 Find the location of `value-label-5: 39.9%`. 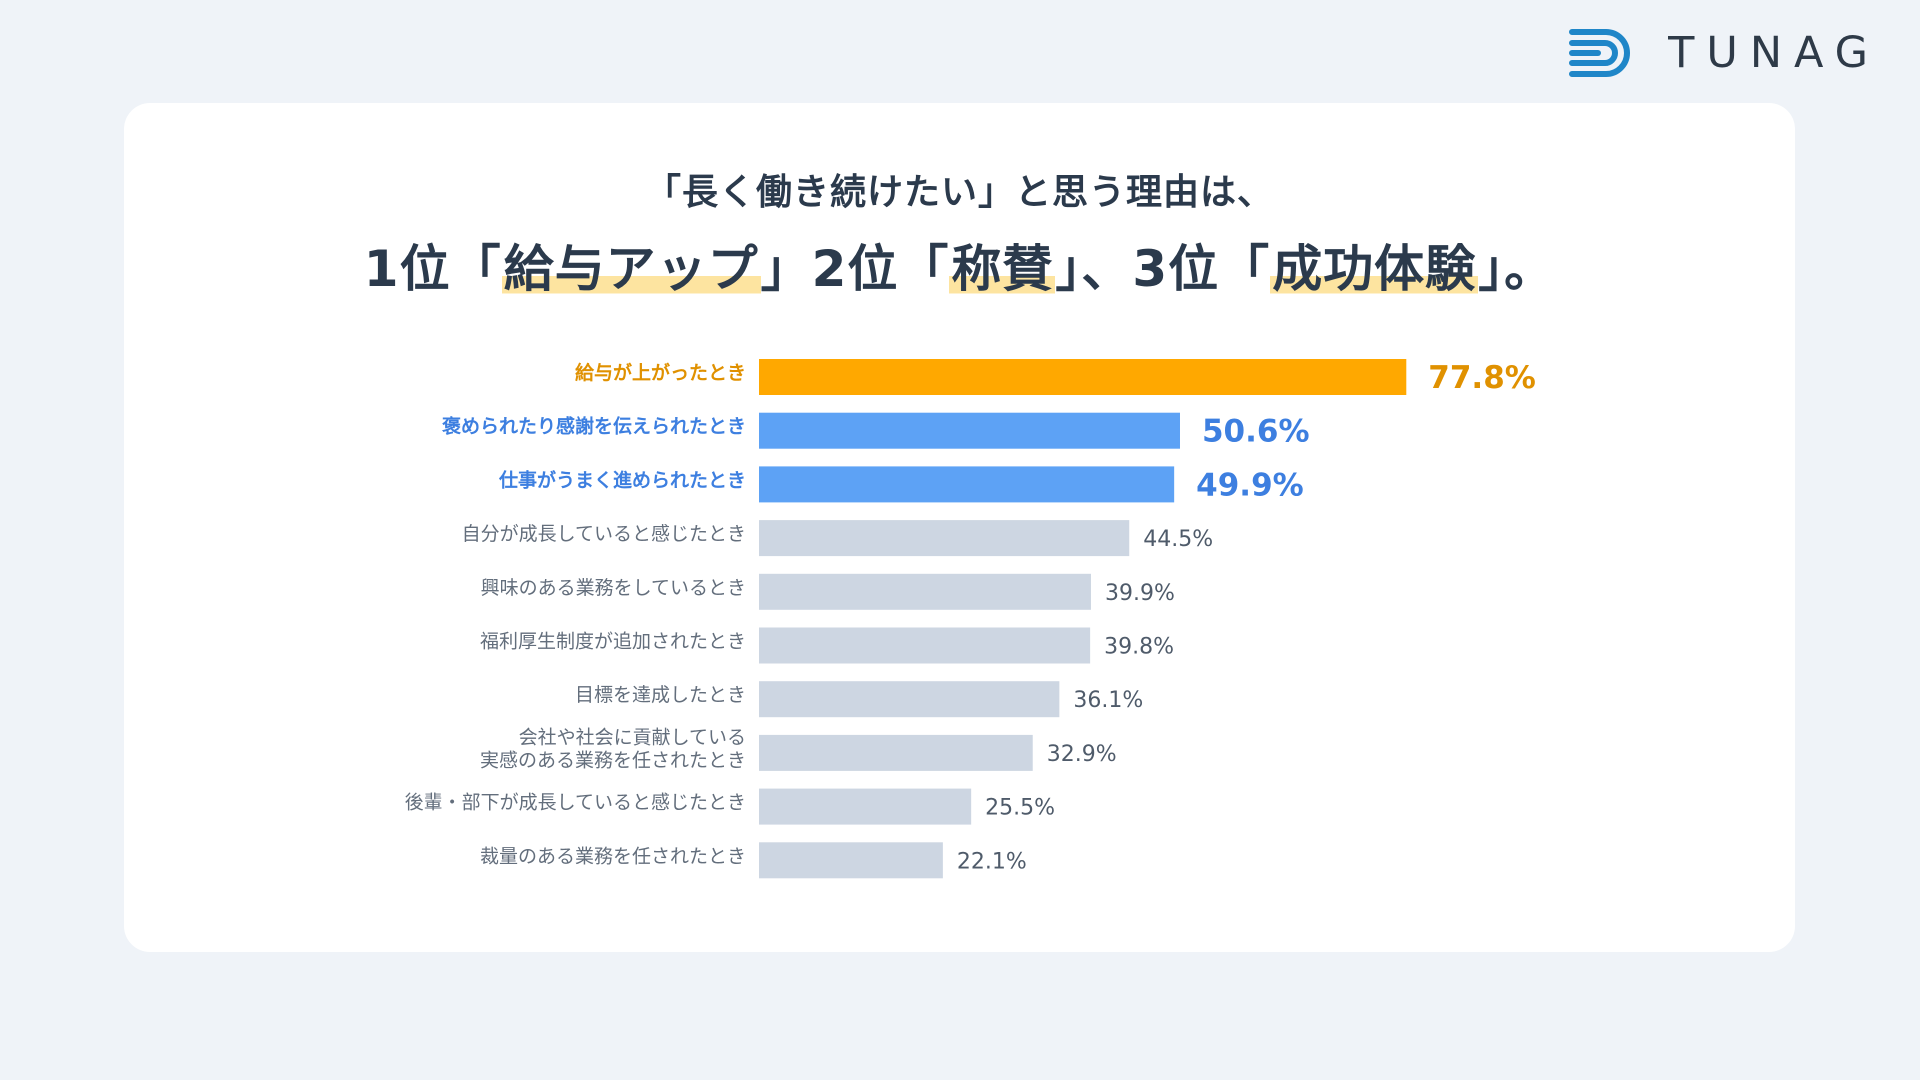

value-label-5: 39.9% is located at coordinates (1140, 593).